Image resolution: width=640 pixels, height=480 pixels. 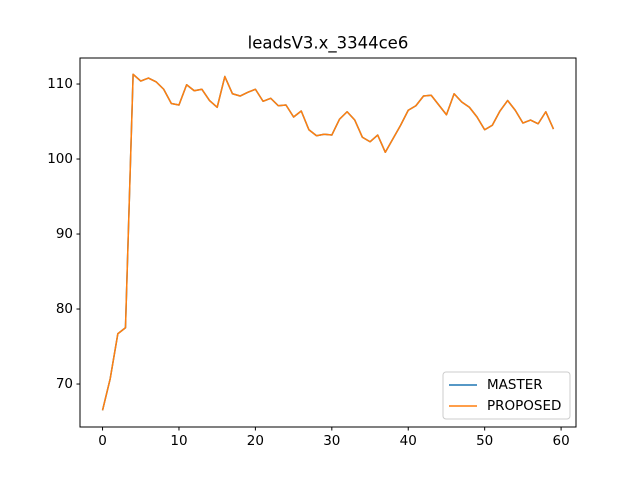 What do you see at coordinates (506, 395) in the screenshot?
I see `legend-box` at bounding box center [506, 395].